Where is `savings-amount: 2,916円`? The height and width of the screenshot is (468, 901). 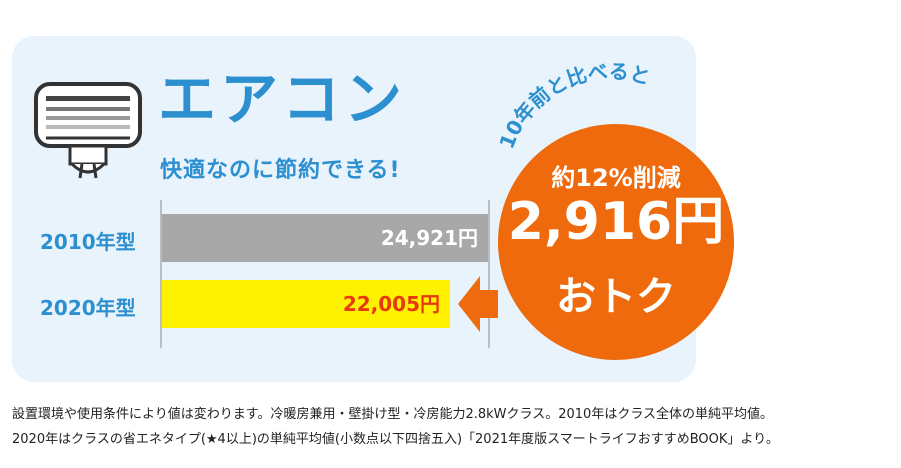
savings-amount: 2,916円 is located at coordinates (616, 222).